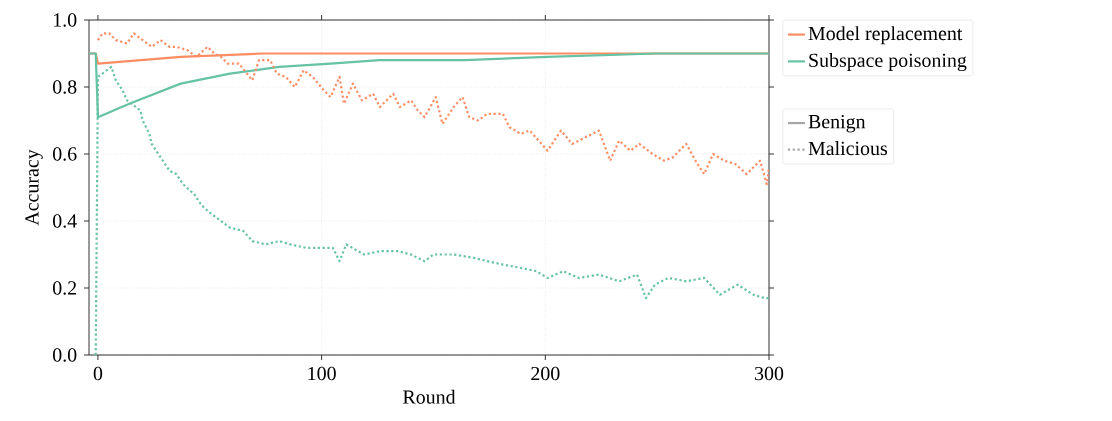 The image size is (1112, 421). I want to click on y-tick-label: 0.2, so click(65, 288).